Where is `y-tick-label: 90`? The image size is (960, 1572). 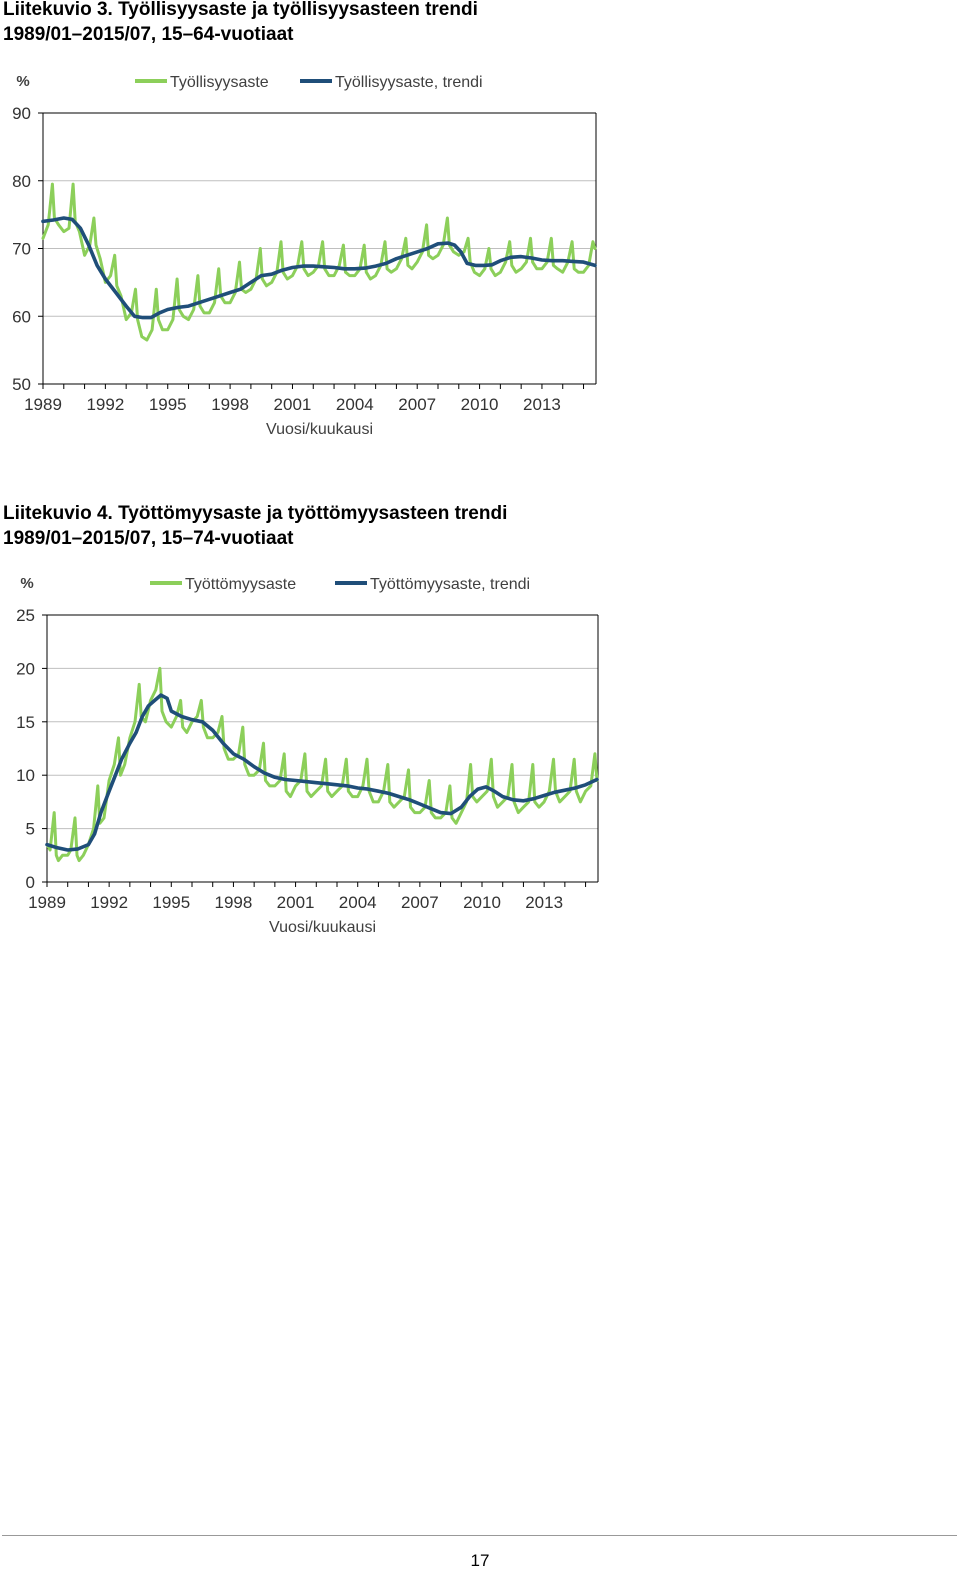 y-tick-label: 90 is located at coordinates (21, 113).